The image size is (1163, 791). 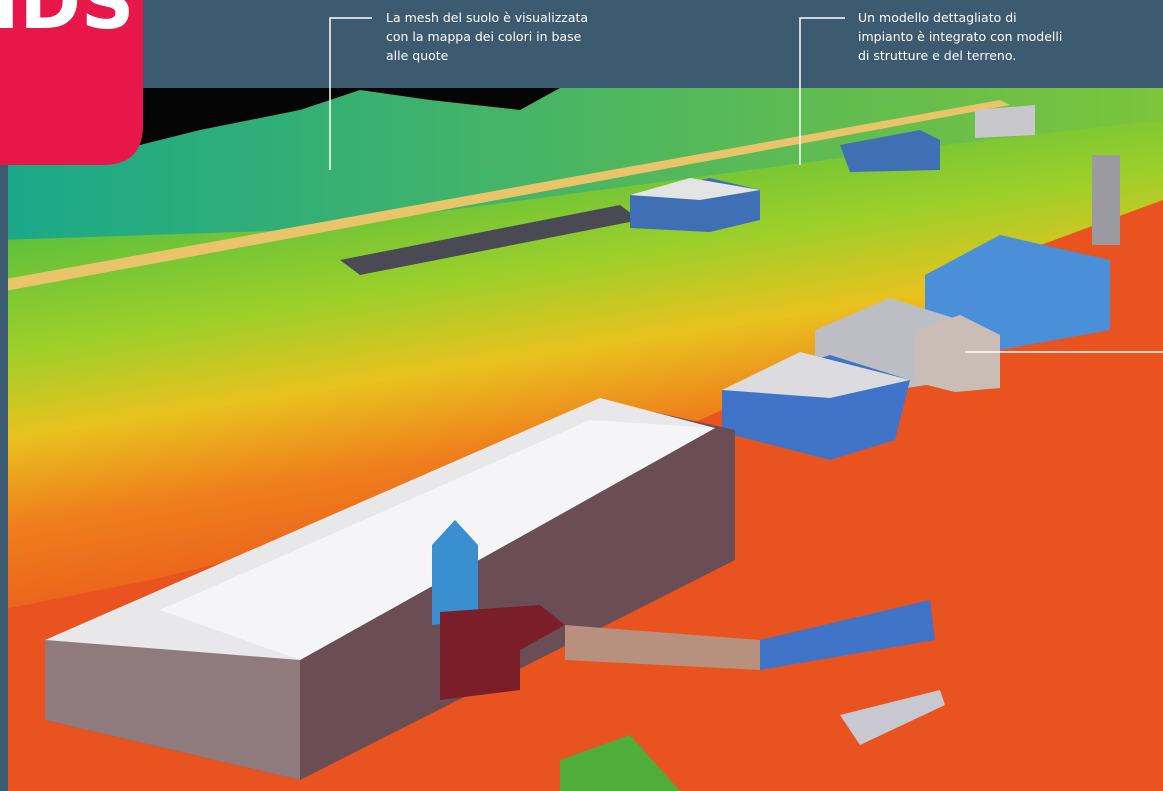 What do you see at coordinates (484, 36) in the screenshot?
I see `annotation-line: con la mappa dei colori in base` at bounding box center [484, 36].